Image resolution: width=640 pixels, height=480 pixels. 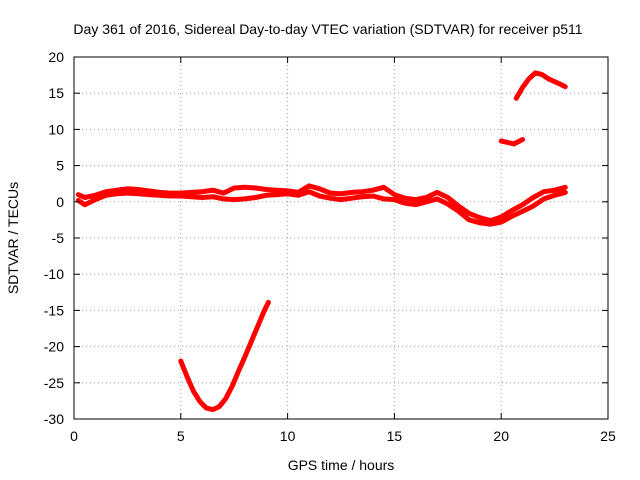 What do you see at coordinates (56, 57) in the screenshot?
I see `y-tick-label: 20` at bounding box center [56, 57].